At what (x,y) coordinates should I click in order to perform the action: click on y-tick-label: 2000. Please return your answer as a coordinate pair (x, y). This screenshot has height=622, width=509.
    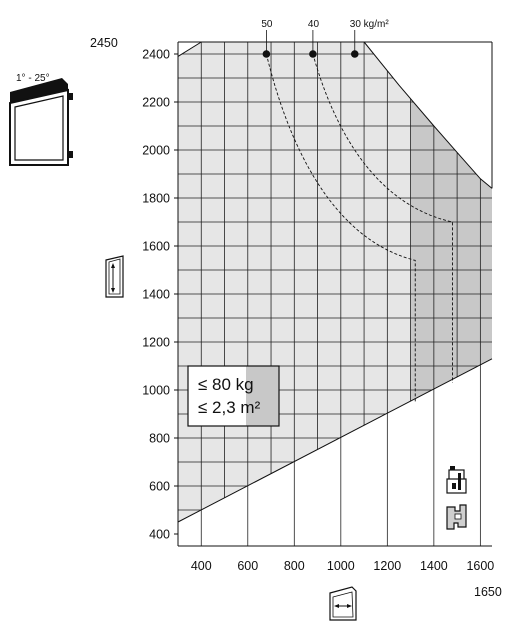
    Looking at the image, I should click on (156, 151).